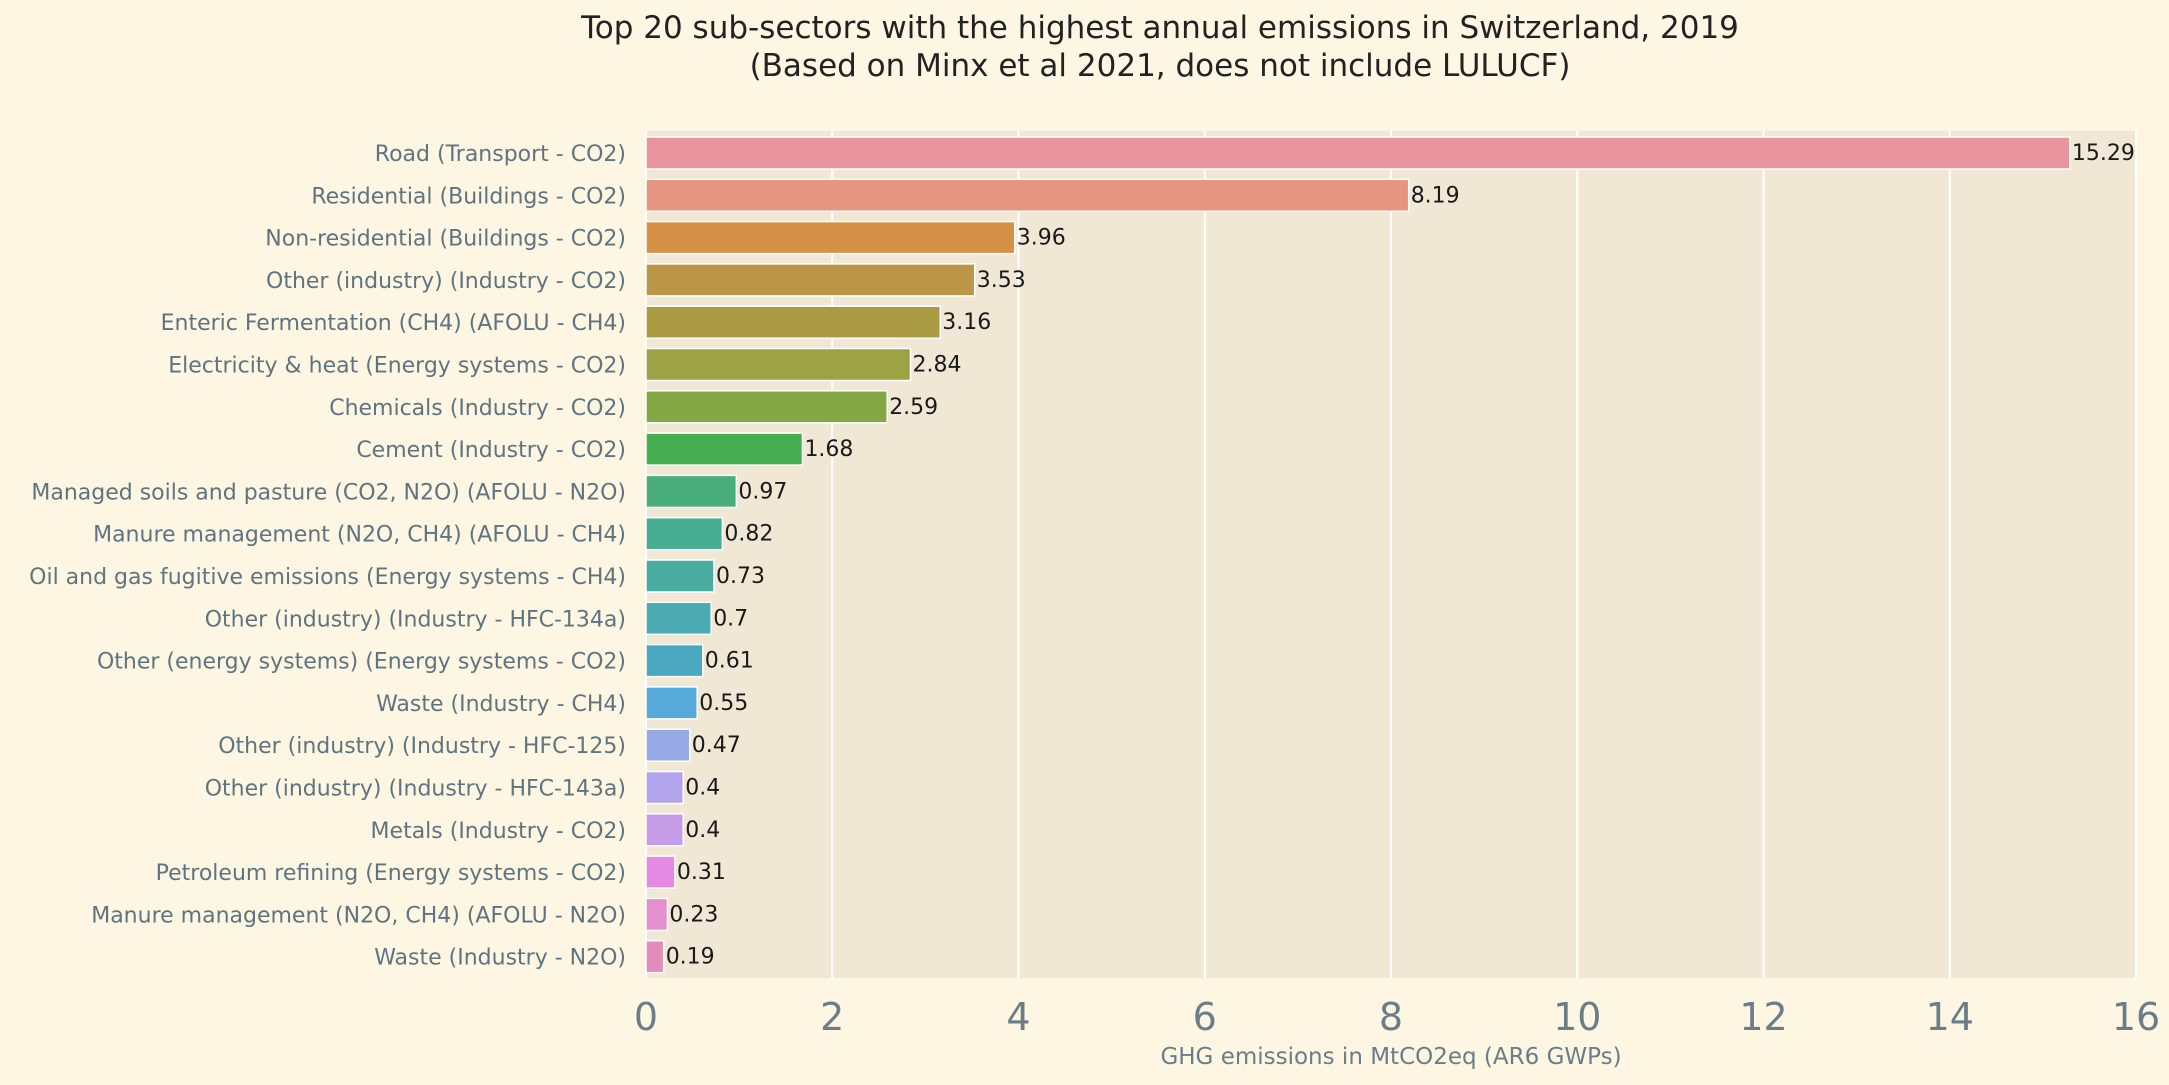 The image size is (2169, 1085). I want to click on category-label: Cement (Industry - CO2), so click(491, 450).